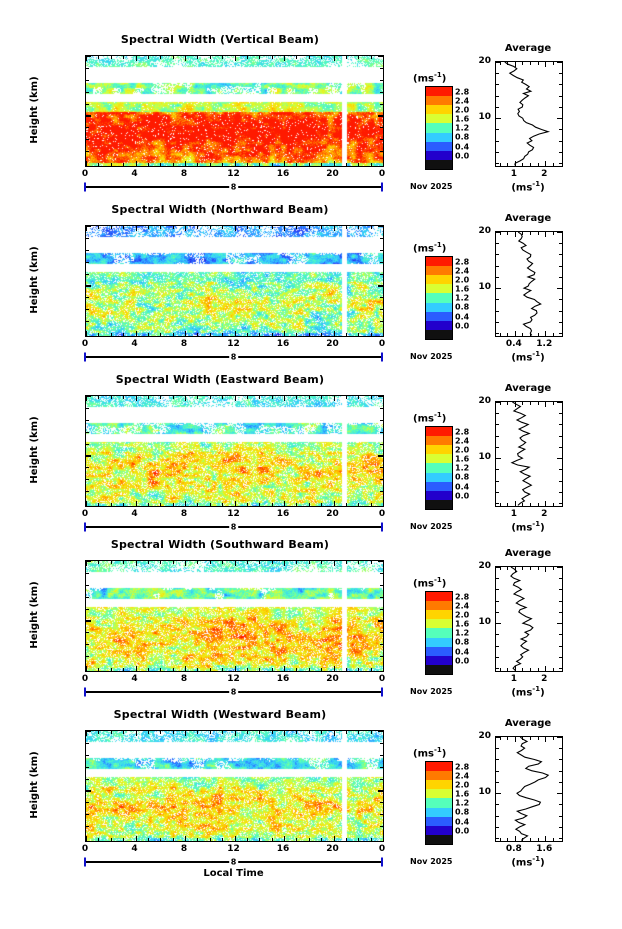 This screenshot has width=622, height=929. What do you see at coordinates (513, 849) in the screenshot?
I see `average-x-tick-label: 0.8` at bounding box center [513, 849].